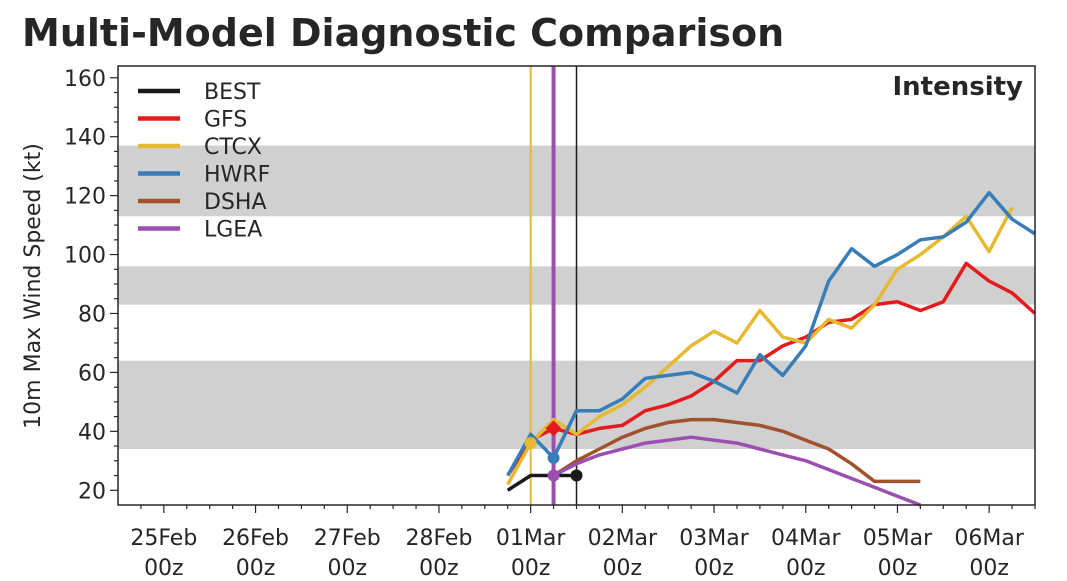 The width and height of the screenshot is (1067, 581). What do you see at coordinates (347, 538) in the screenshot?
I see `x-tick-label-date: 27Feb` at bounding box center [347, 538].